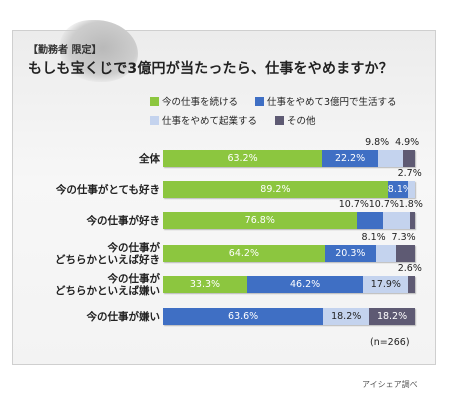 Image resolution: width=450 pixels, height=400 pixels. What do you see at coordinates (107, 290) in the screenshot?
I see `row-label-line: どちらかといえば嫌い` at bounding box center [107, 290].